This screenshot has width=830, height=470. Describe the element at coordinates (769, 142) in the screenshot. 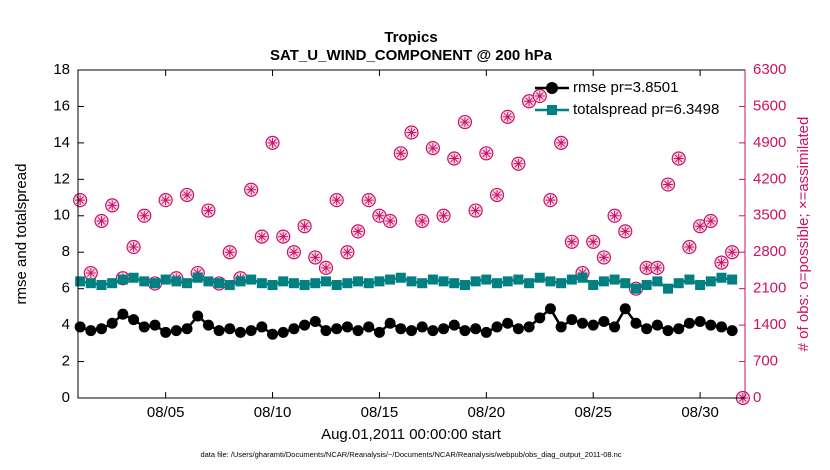

I see `y2-tick-label: 4900` at that location.